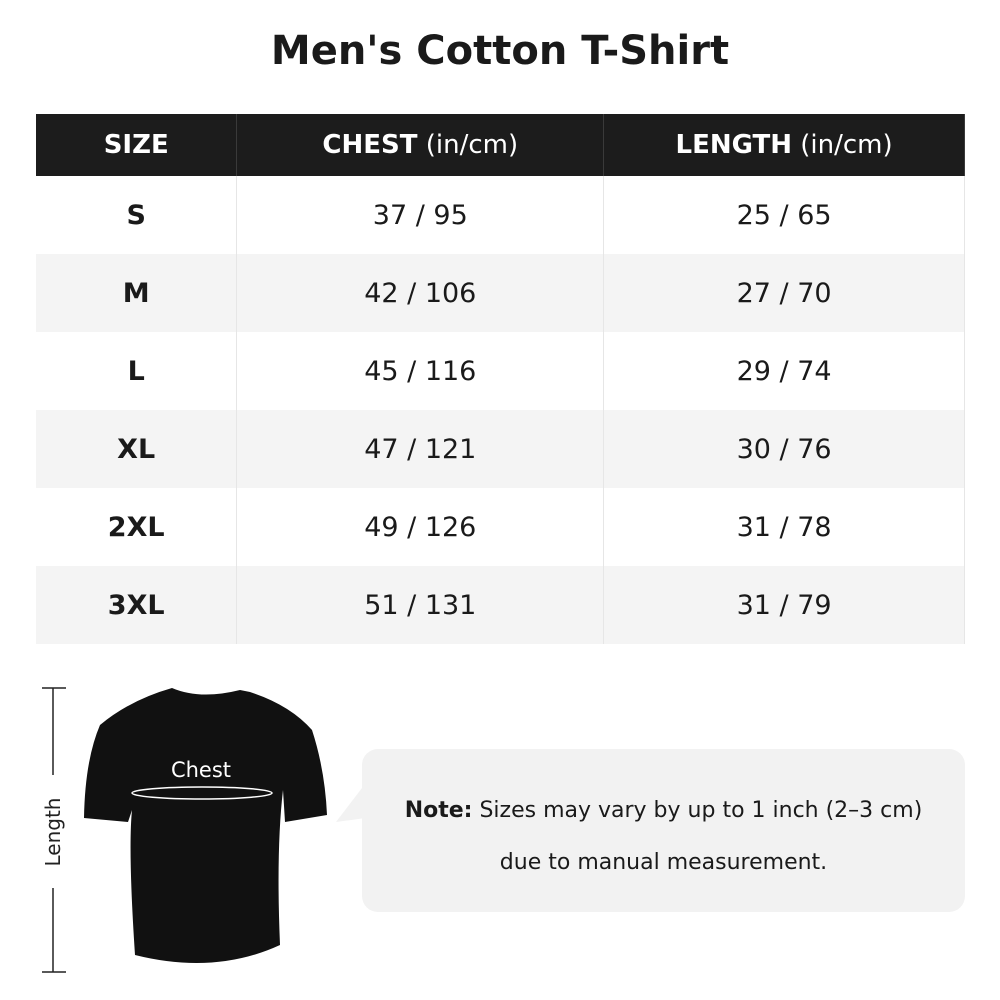  What do you see at coordinates (420, 527) in the screenshot?
I see `chest-cell: 49 / 126` at bounding box center [420, 527].